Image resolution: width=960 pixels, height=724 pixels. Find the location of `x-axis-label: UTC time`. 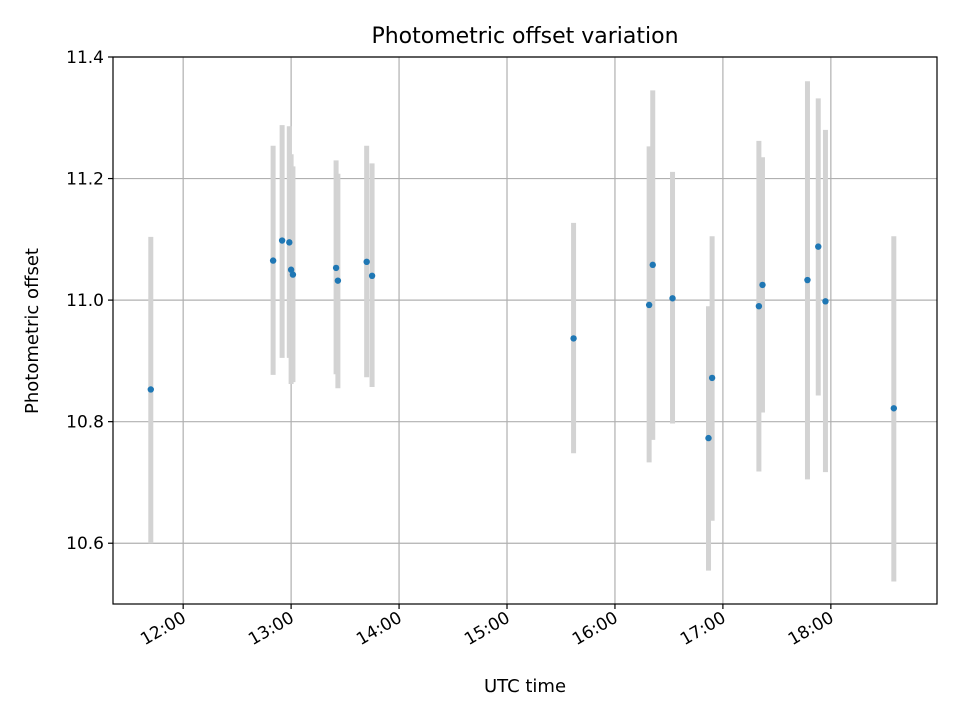

x-axis-label: UTC time is located at coordinates (525, 686).